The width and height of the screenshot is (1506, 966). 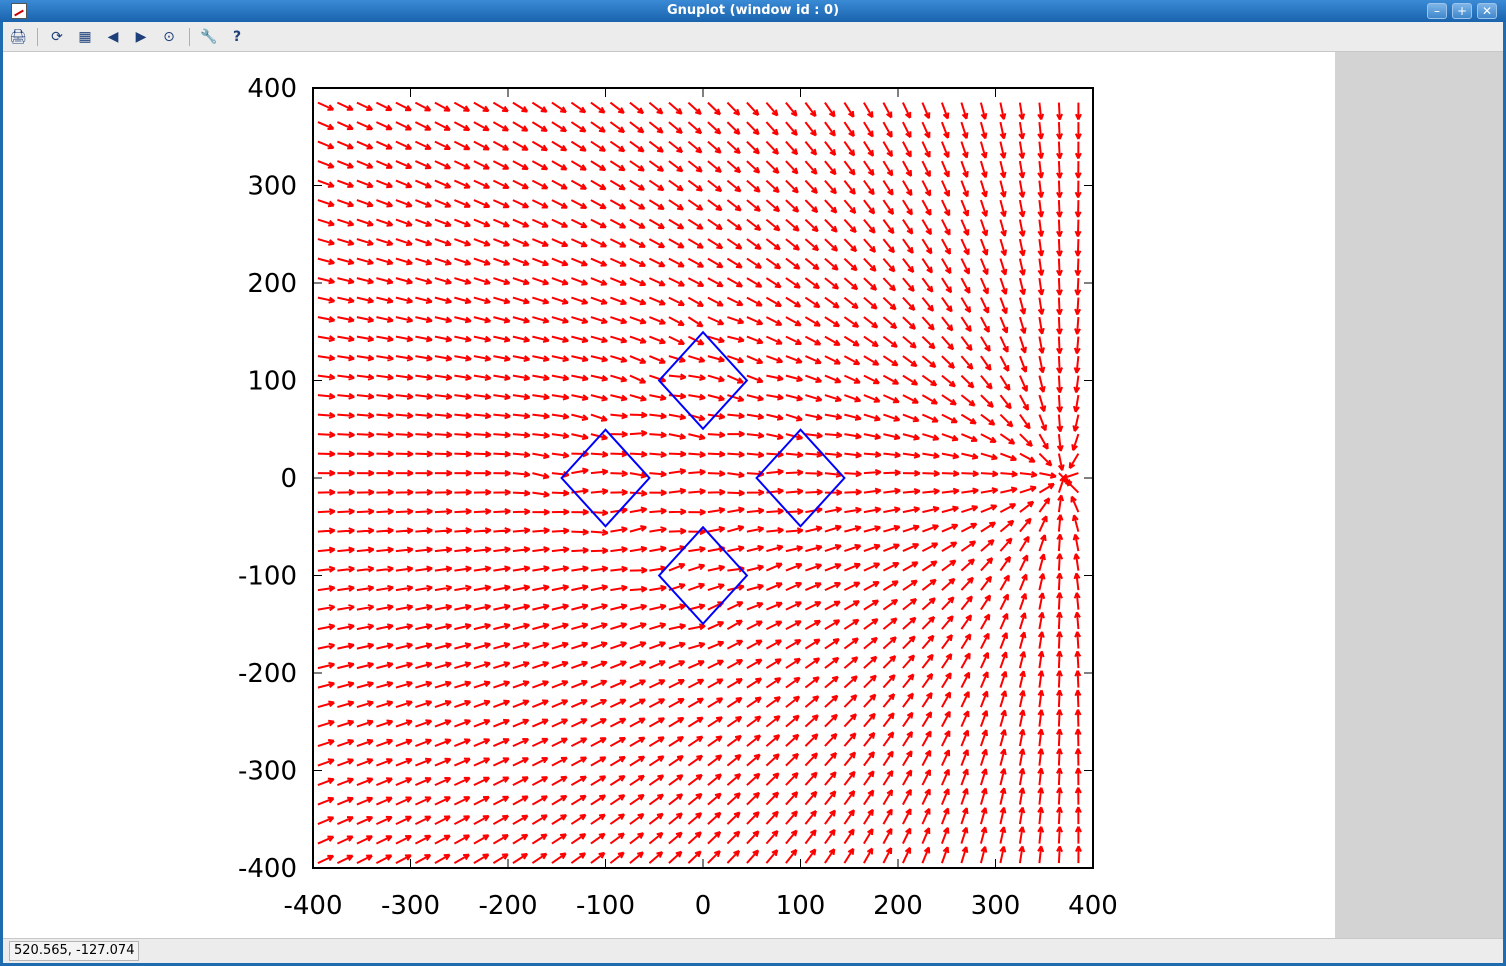 What do you see at coordinates (753, 37) in the screenshot?
I see `toolbar: 🖨 ⟳ ▦ ◀ ▶ ⊙ 🔧 ?` at bounding box center [753, 37].